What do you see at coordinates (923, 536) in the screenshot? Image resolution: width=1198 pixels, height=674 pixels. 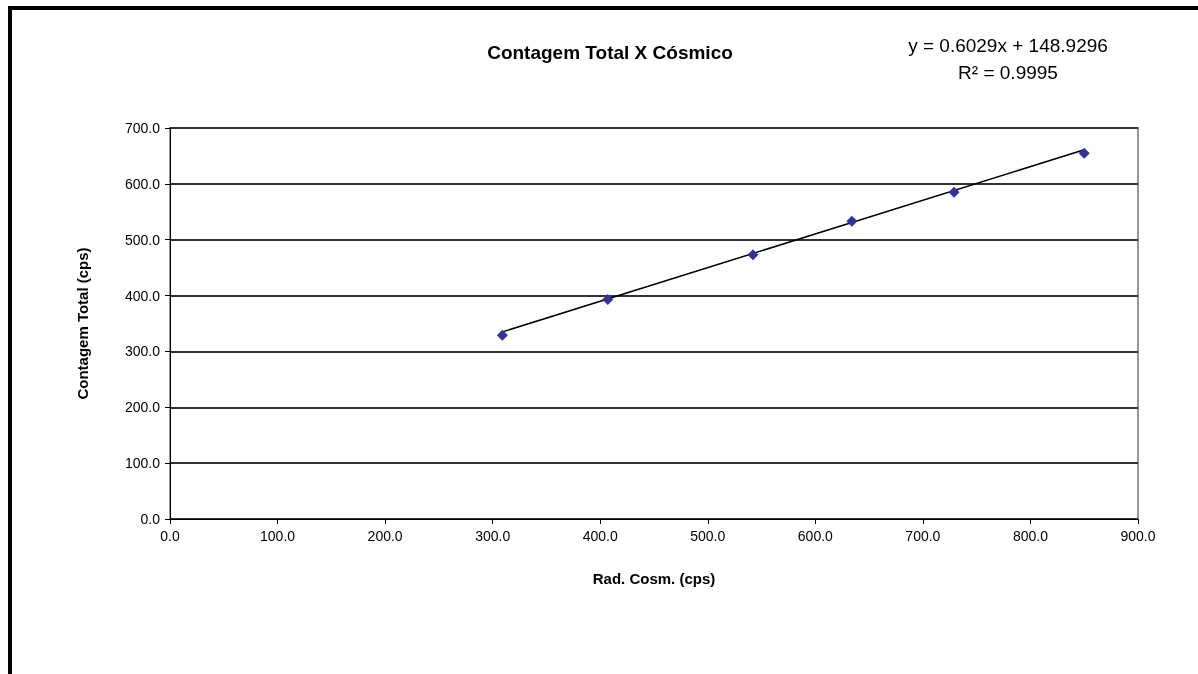 I see `x-tick-label: 700.0` at bounding box center [923, 536].